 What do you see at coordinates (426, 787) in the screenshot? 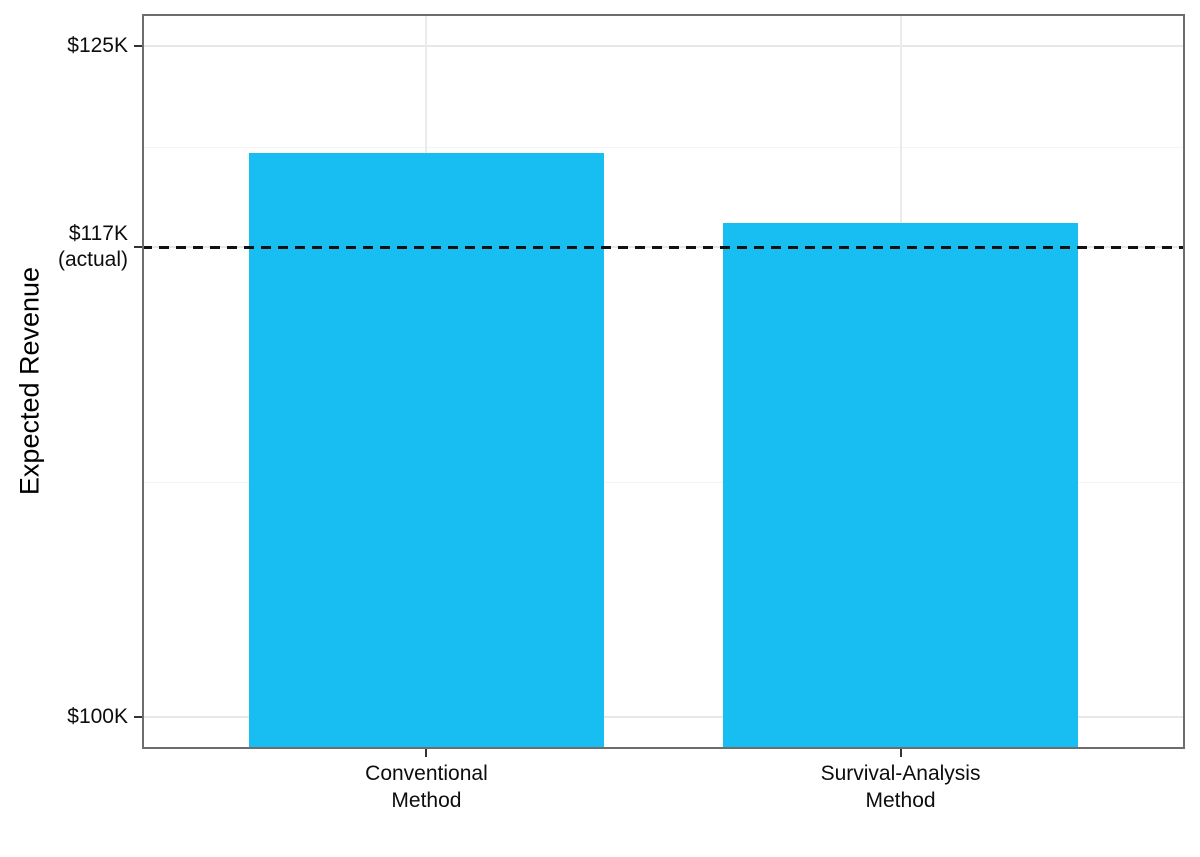
I see `x-category-label: Conventional Method` at bounding box center [426, 787].